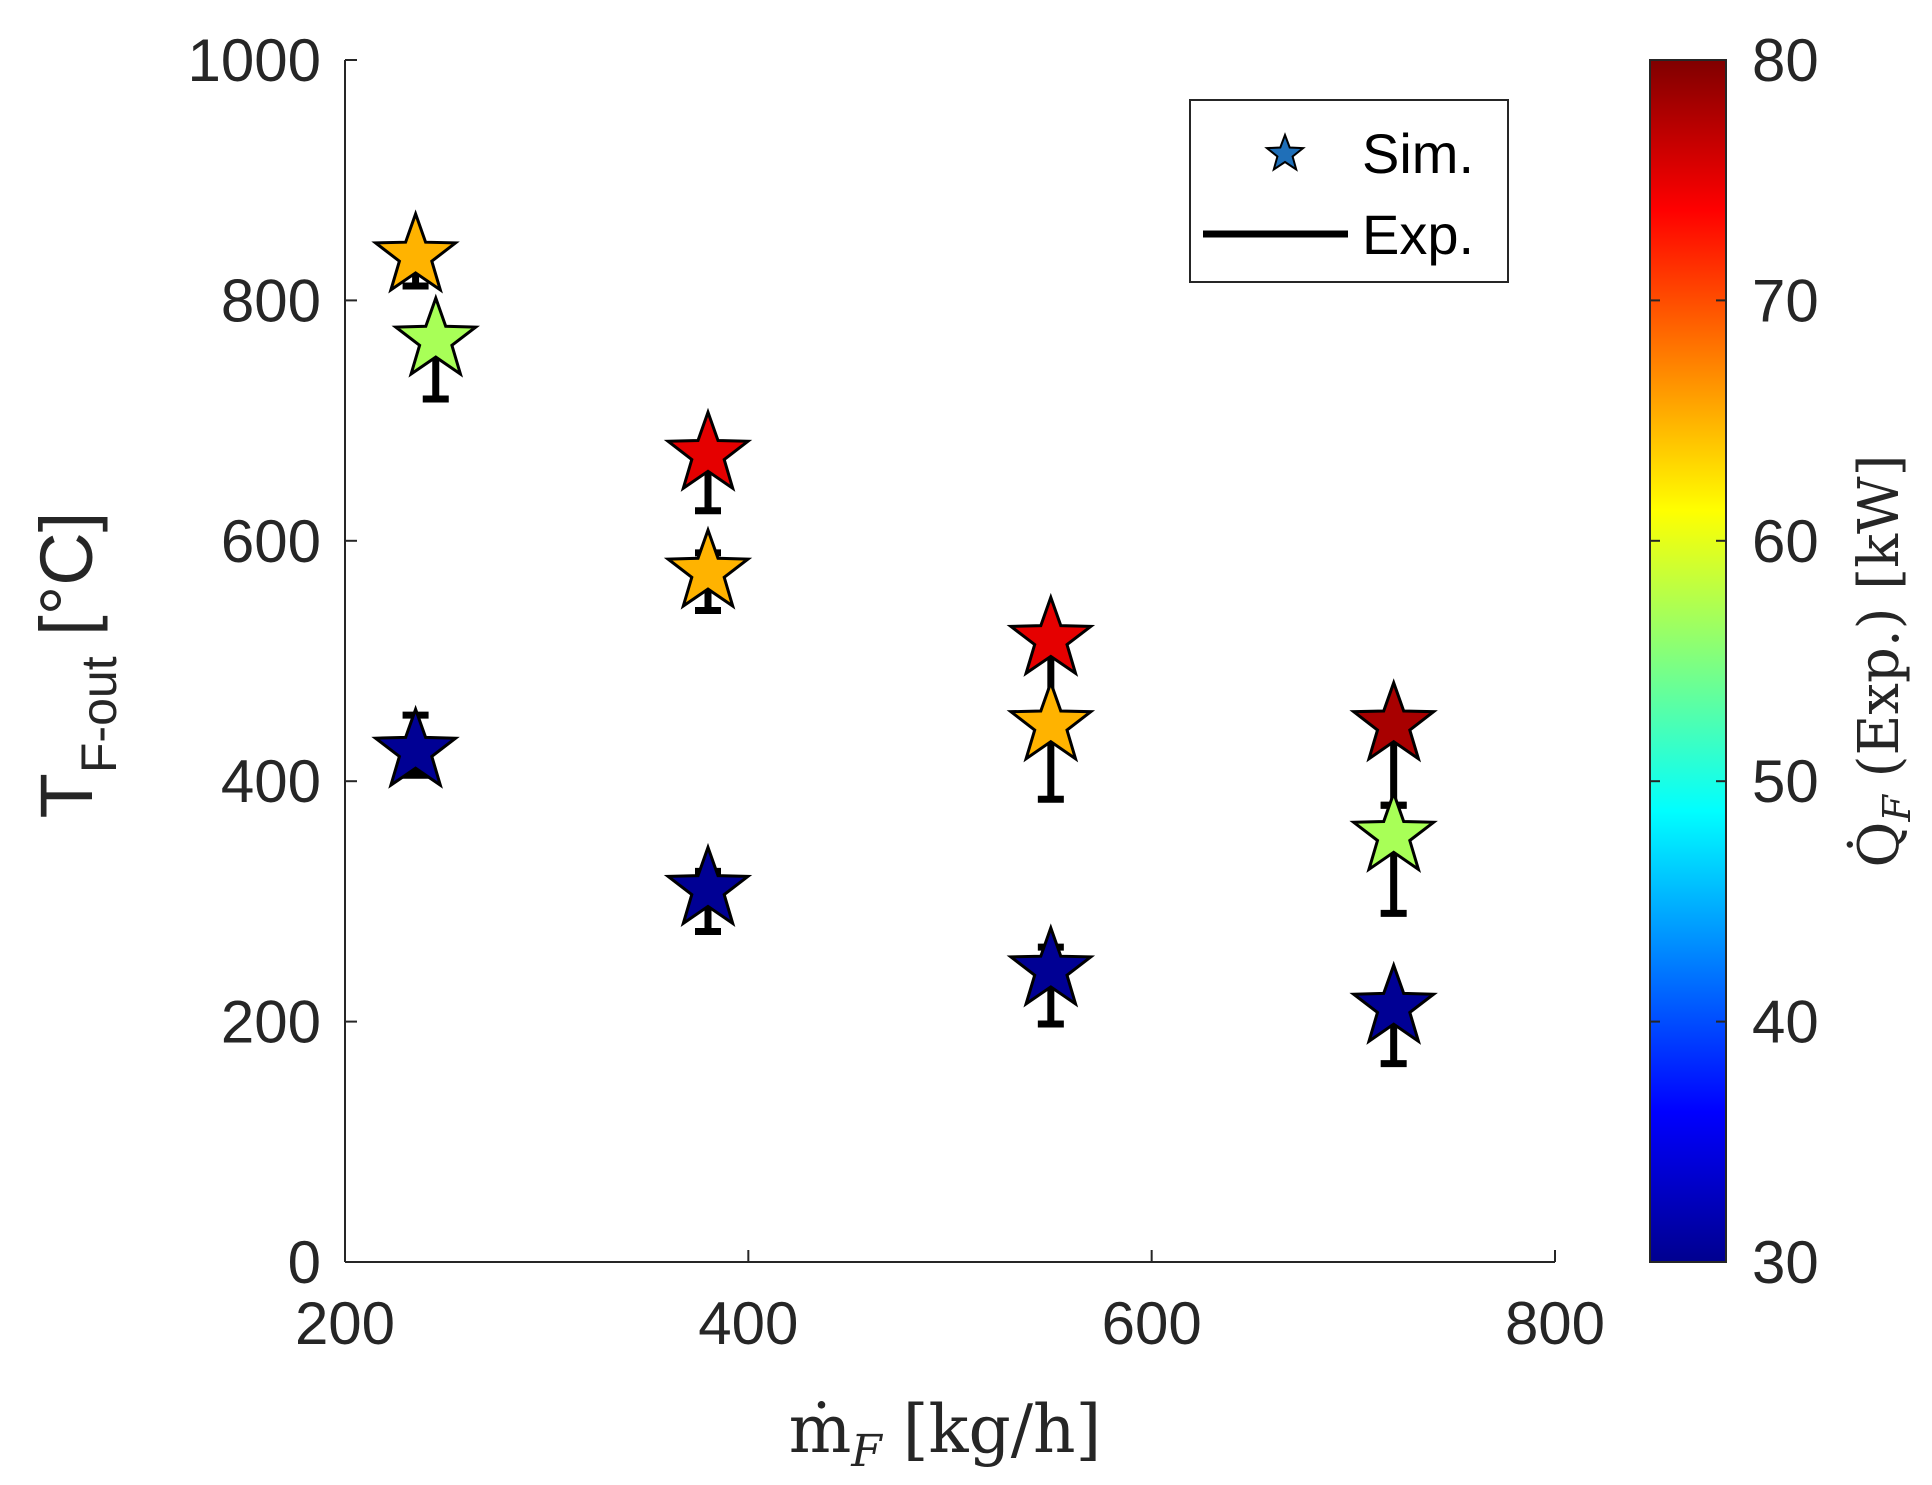 The width and height of the screenshot is (1932, 1485). I want to click on colorbar-tick-label: 70, so click(1785, 300).